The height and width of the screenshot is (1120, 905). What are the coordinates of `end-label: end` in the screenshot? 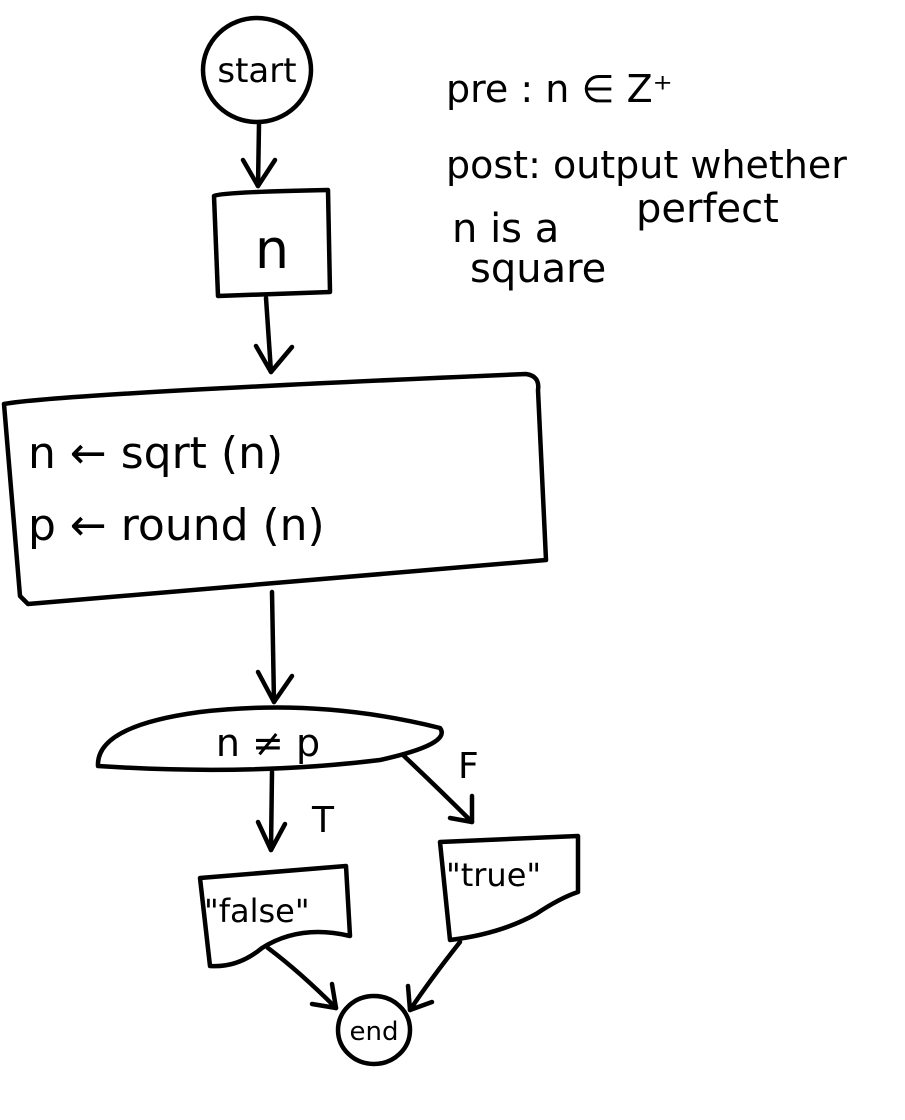 It's located at (374, 1032).